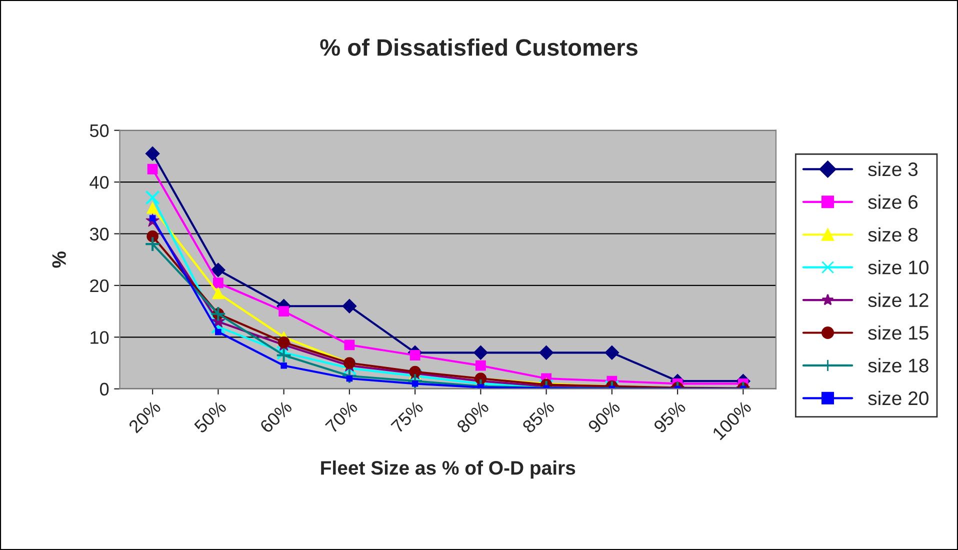  I want to click on x-tick-label: 70%, so click(341, 417).